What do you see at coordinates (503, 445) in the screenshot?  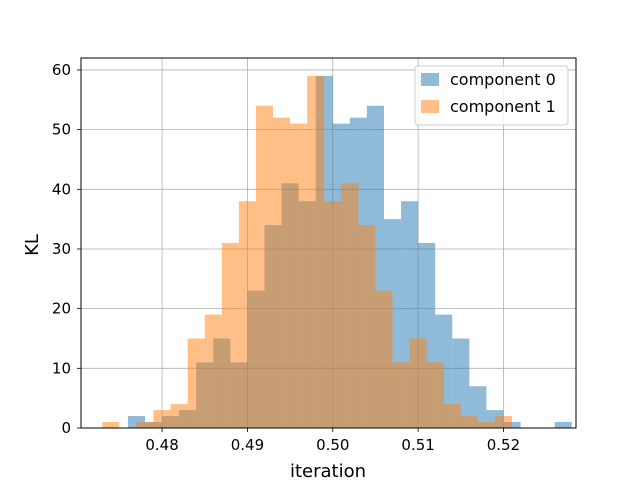 I see `x-tick-label: 0.52` at bounding box center [503, 445].